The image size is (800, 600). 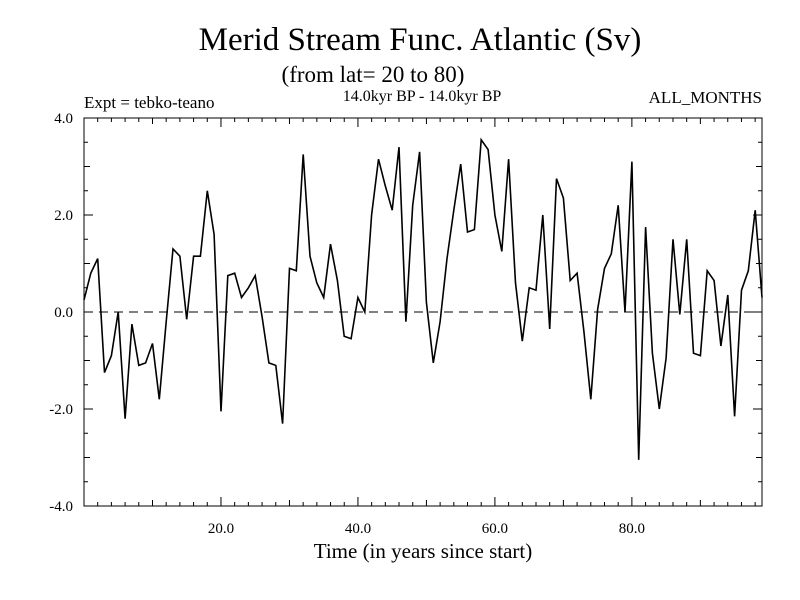 What do you see at coordinates (61, 507) in the screenshot?
I see `y-tick-label: -4.0` at bounding box center [61, 507].